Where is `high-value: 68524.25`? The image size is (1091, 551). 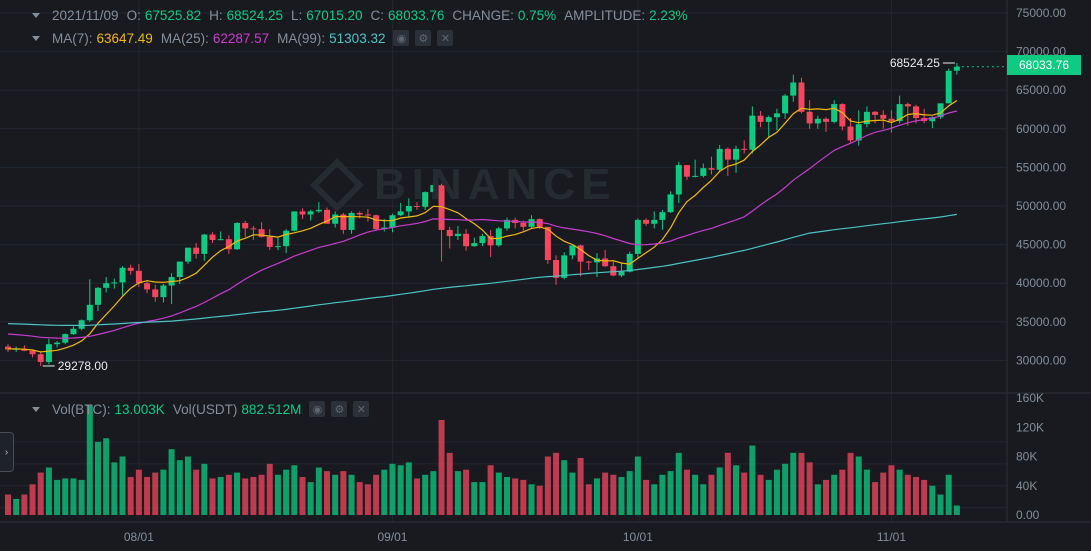
high-value: 68524.25 is located at coordinates (254, 15).